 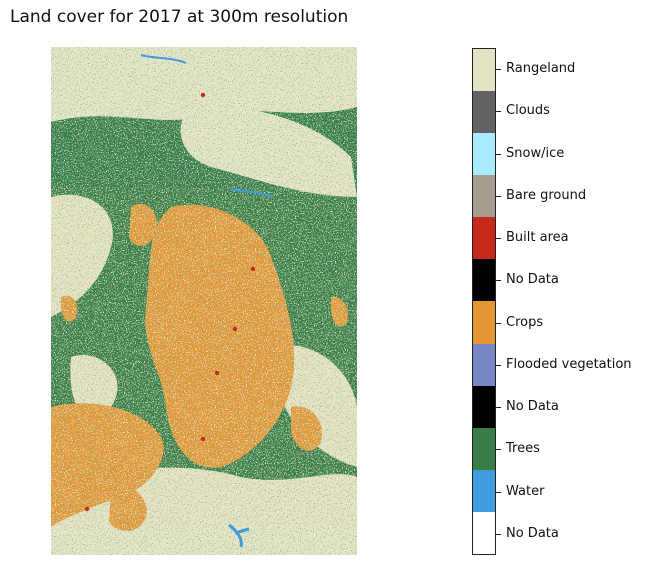 I want to click on legend-label: Built area, so click(x=537, y=238).